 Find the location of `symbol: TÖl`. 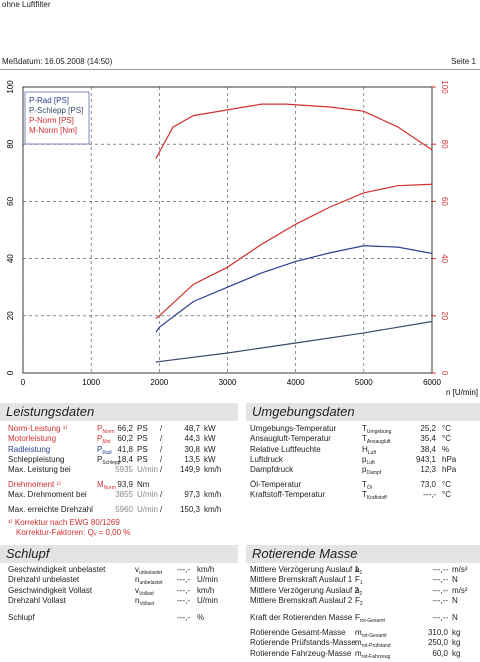

symbol: TÖl is located at coordinates (367, 485).